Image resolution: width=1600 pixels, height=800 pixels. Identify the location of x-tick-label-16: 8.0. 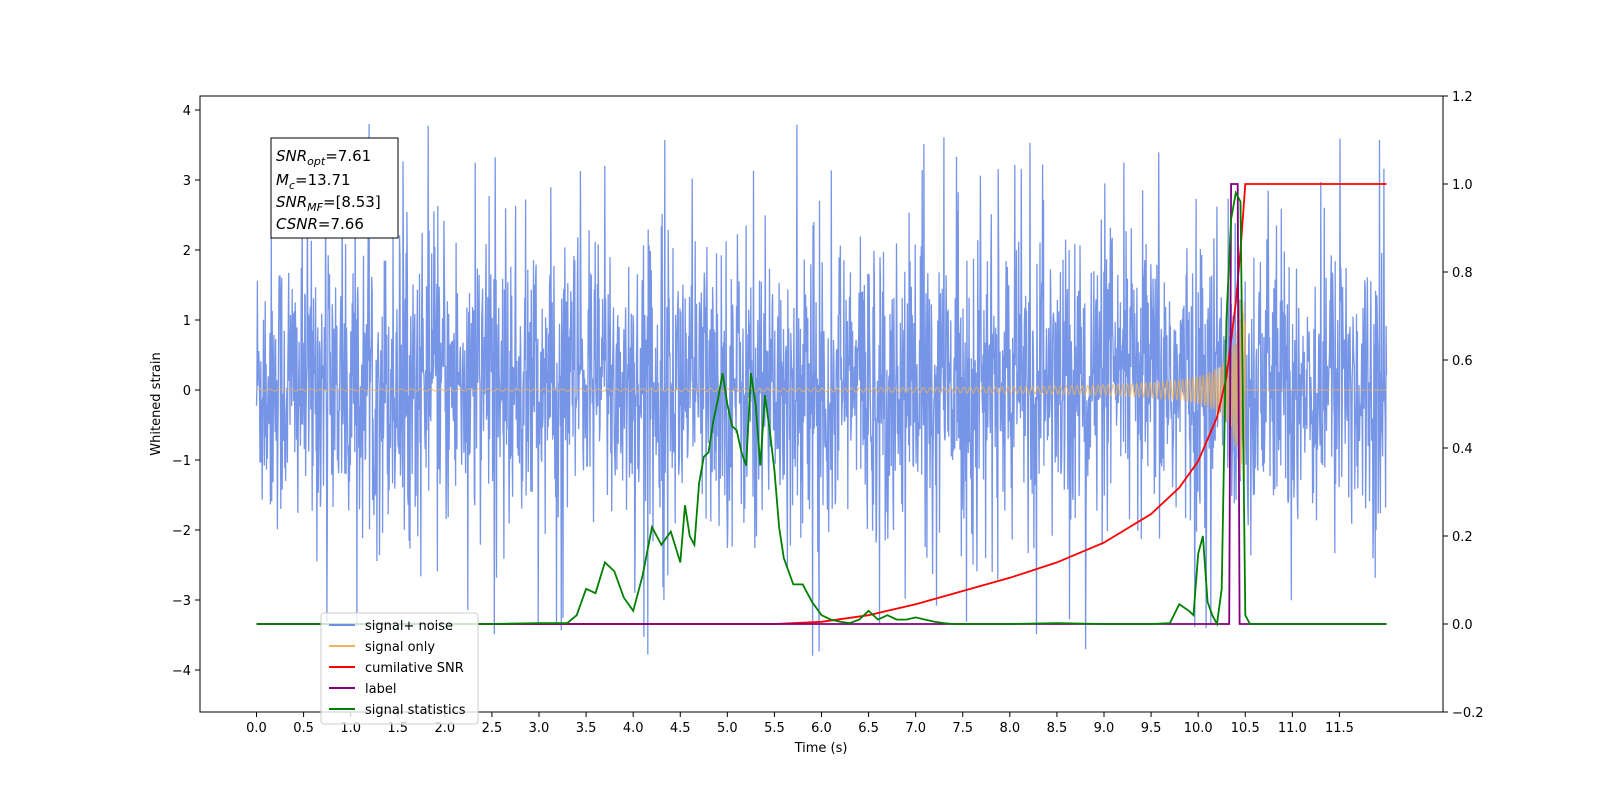
(1009, 728).